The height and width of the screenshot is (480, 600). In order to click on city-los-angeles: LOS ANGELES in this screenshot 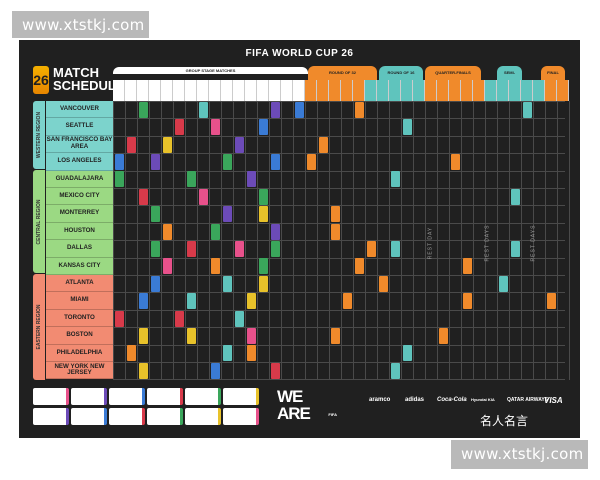, I will do `click(79, 162)`.